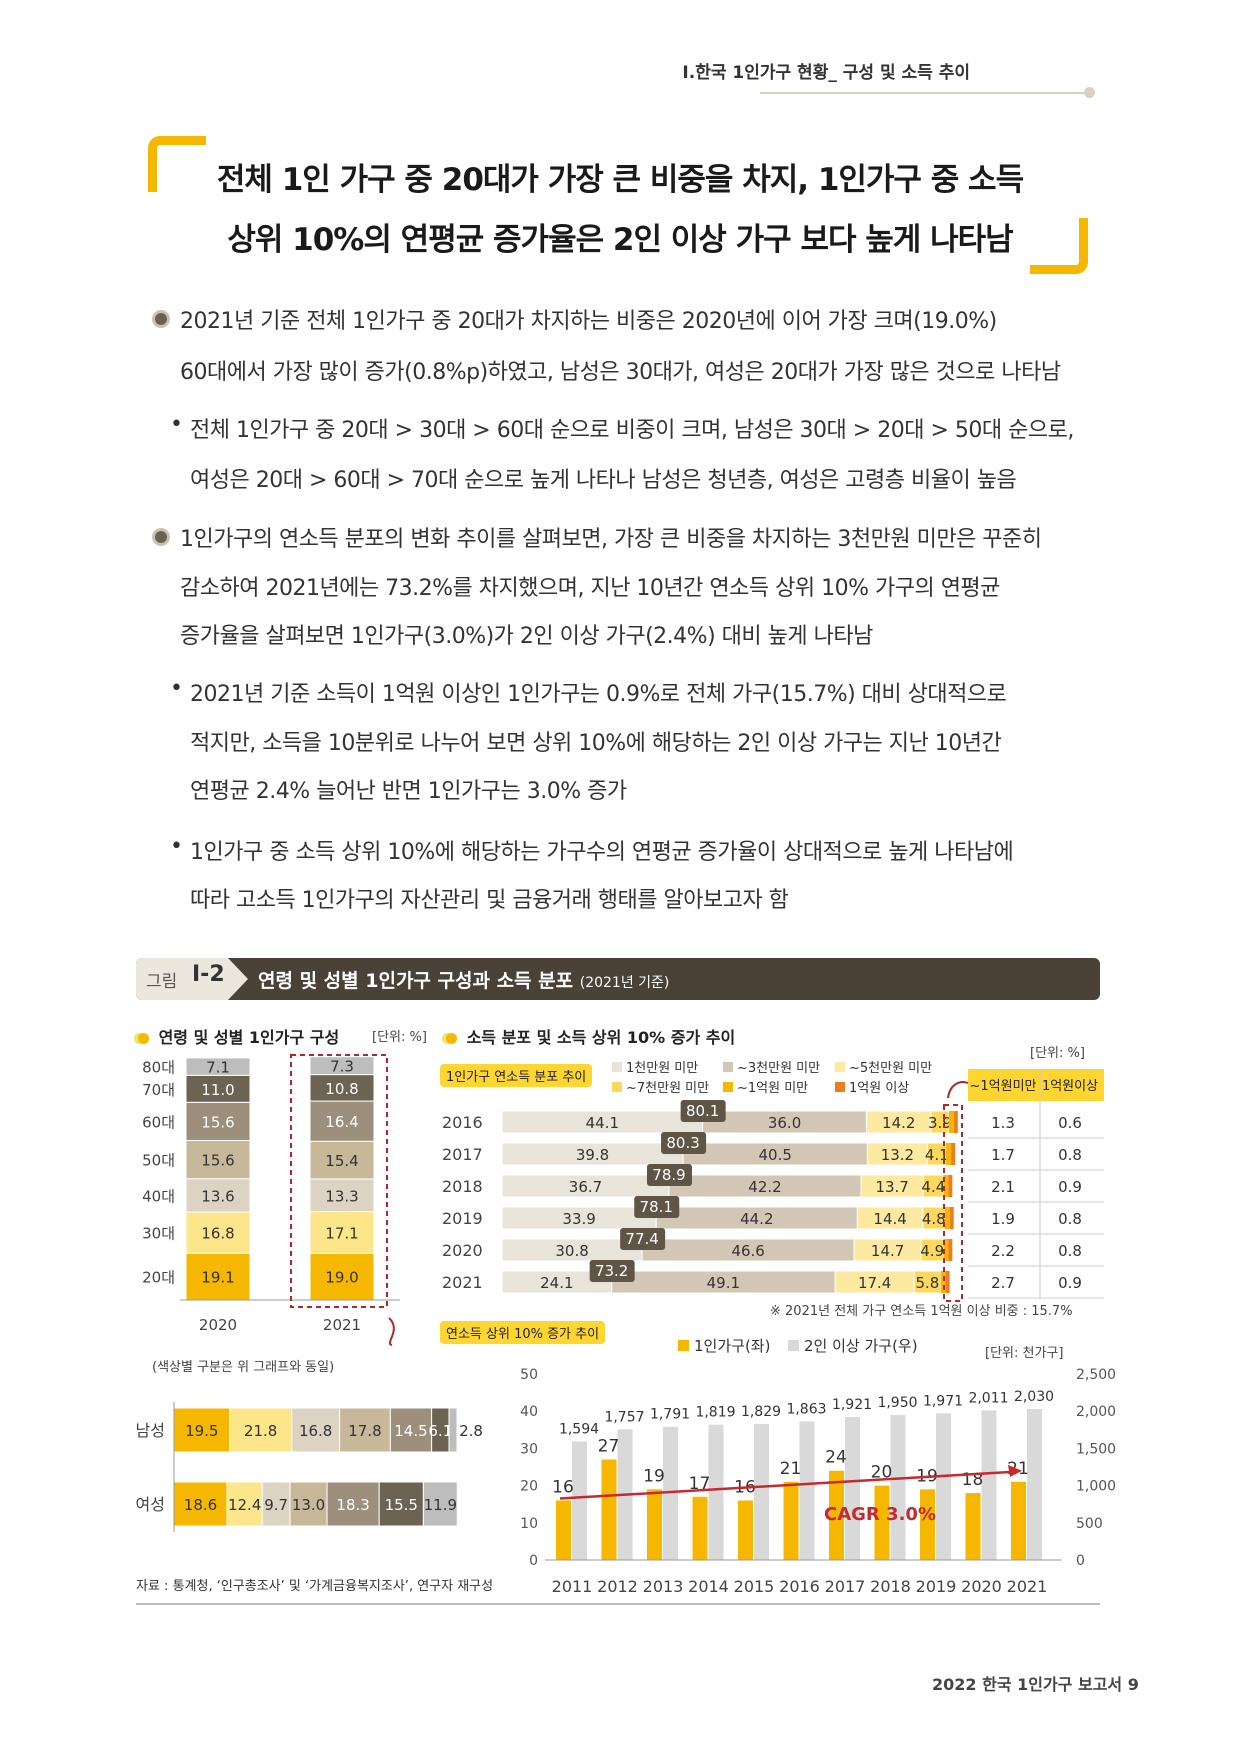 The image size is (1240, 1755). What do you see at coordinates (1089, 1524) in the screenshot?
I see `right-axis-tick: 500` at bounding box center [1089, 1524].